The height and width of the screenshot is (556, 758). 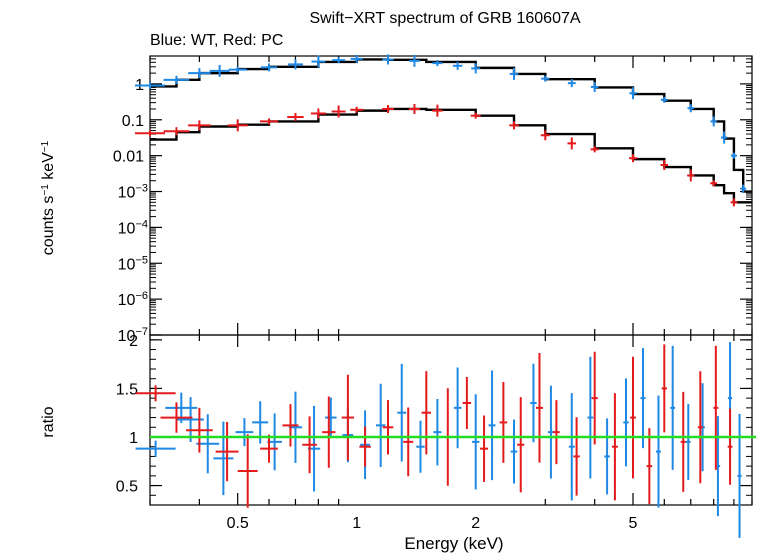 What do you see at coordinates (133, 438) in the screenshot?
I see `y-tick-label: 1` at bounding box center [133, 438].